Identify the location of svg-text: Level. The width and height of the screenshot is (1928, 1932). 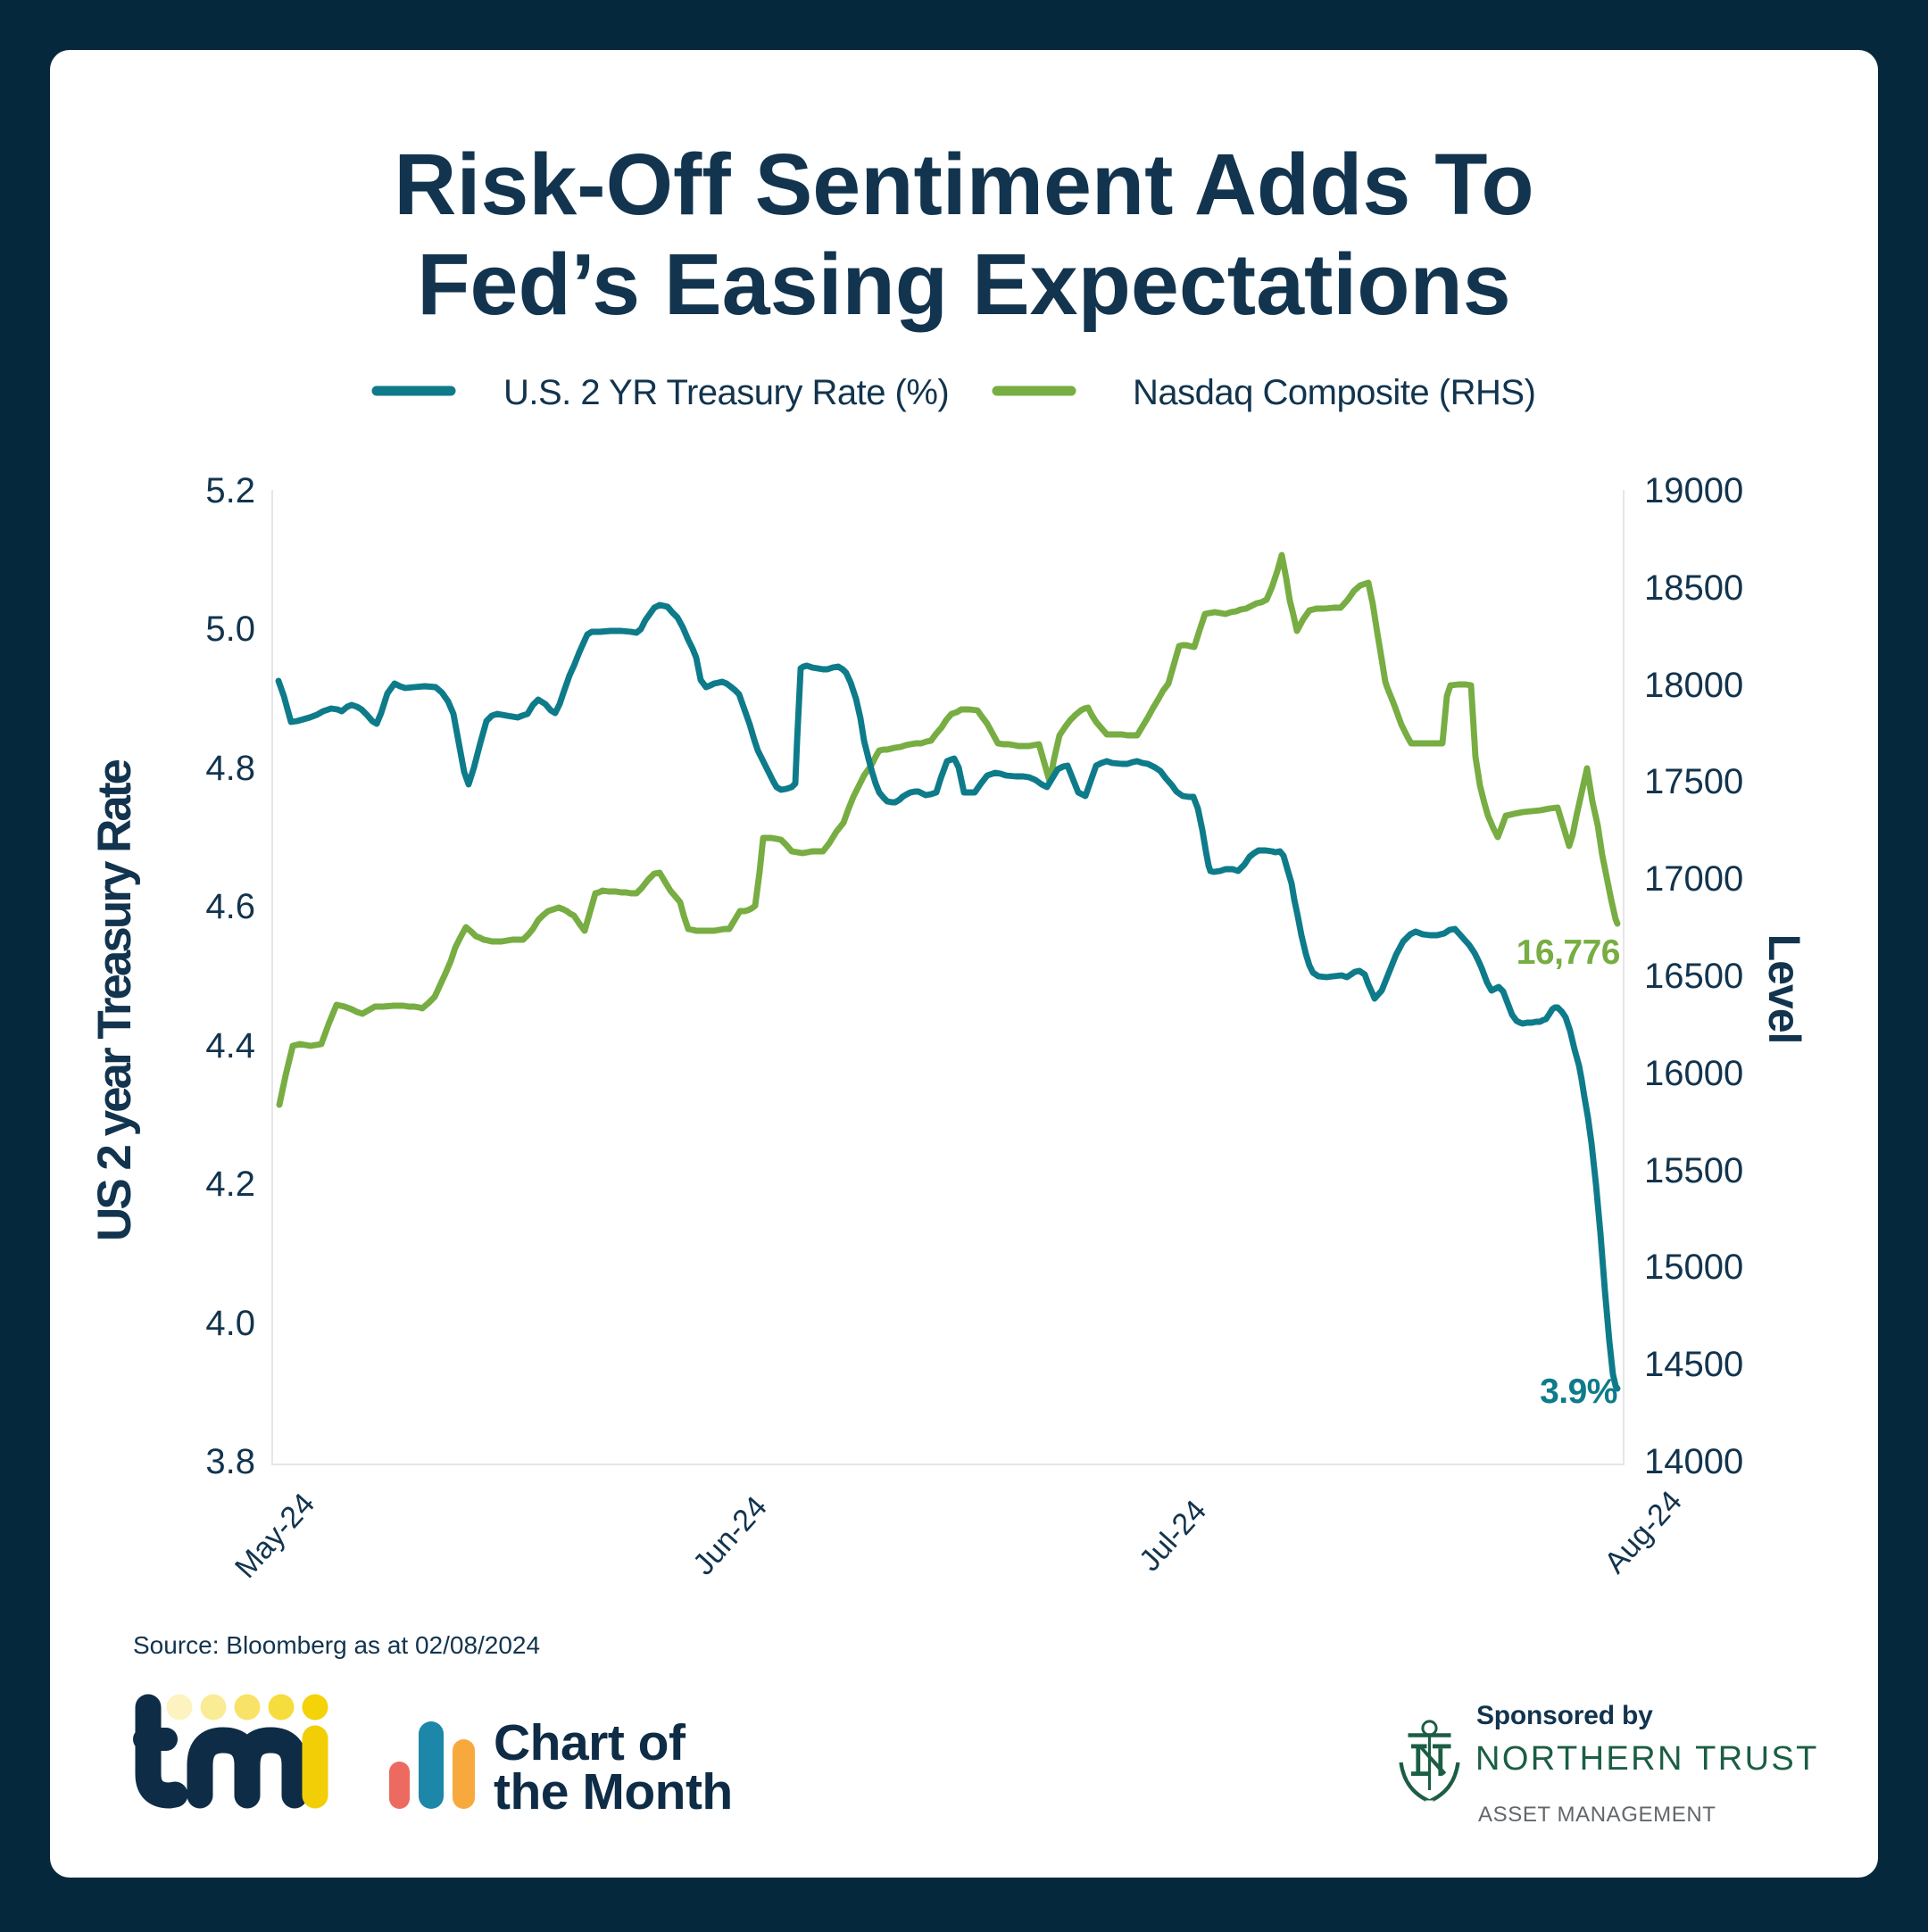
(1784, 989).